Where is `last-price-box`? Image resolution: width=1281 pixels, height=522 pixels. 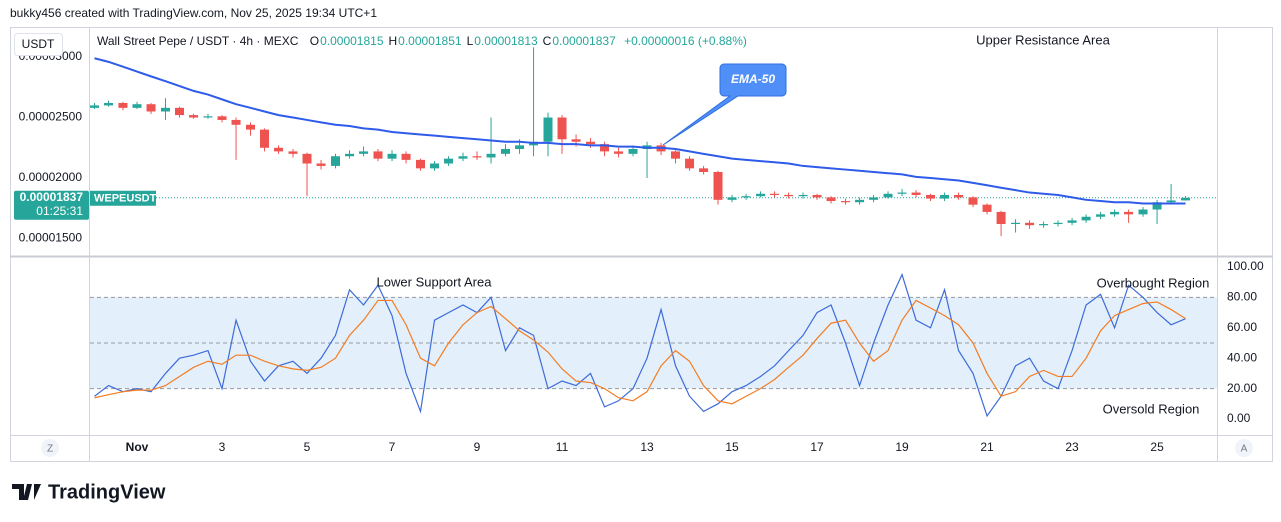
last-price-box is located at coordinates (51, 205).